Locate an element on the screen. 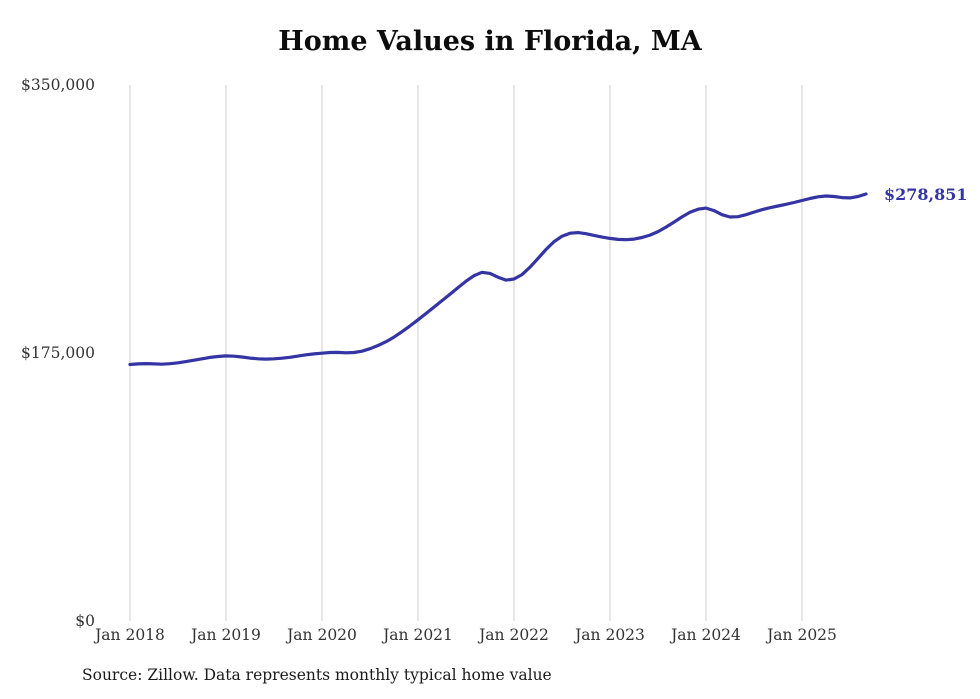 The height and width of the screenshot is (699, 980). x-tick-label: Jan 2020 is located at coordinates (321, 635).